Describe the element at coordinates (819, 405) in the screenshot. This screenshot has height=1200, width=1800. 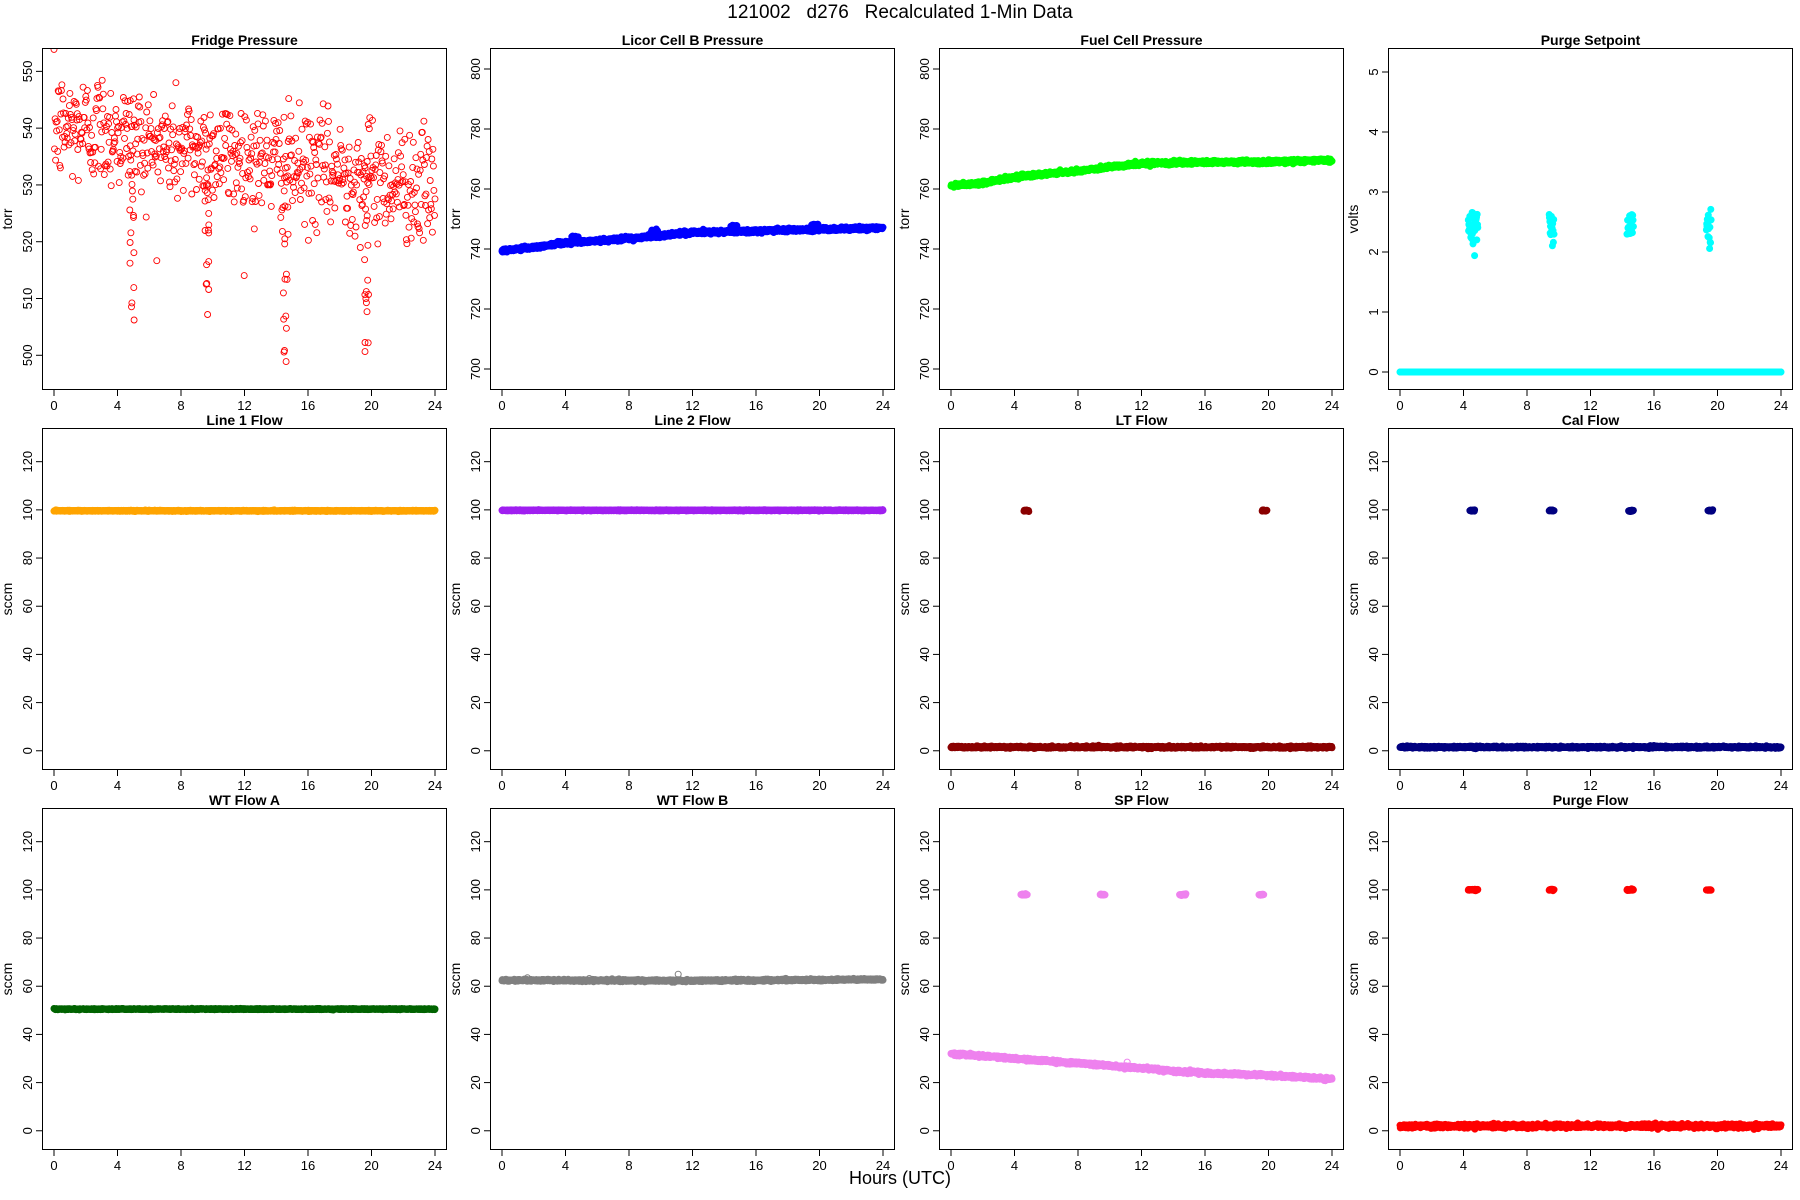
I see `x-tick-label: 20` at that location.